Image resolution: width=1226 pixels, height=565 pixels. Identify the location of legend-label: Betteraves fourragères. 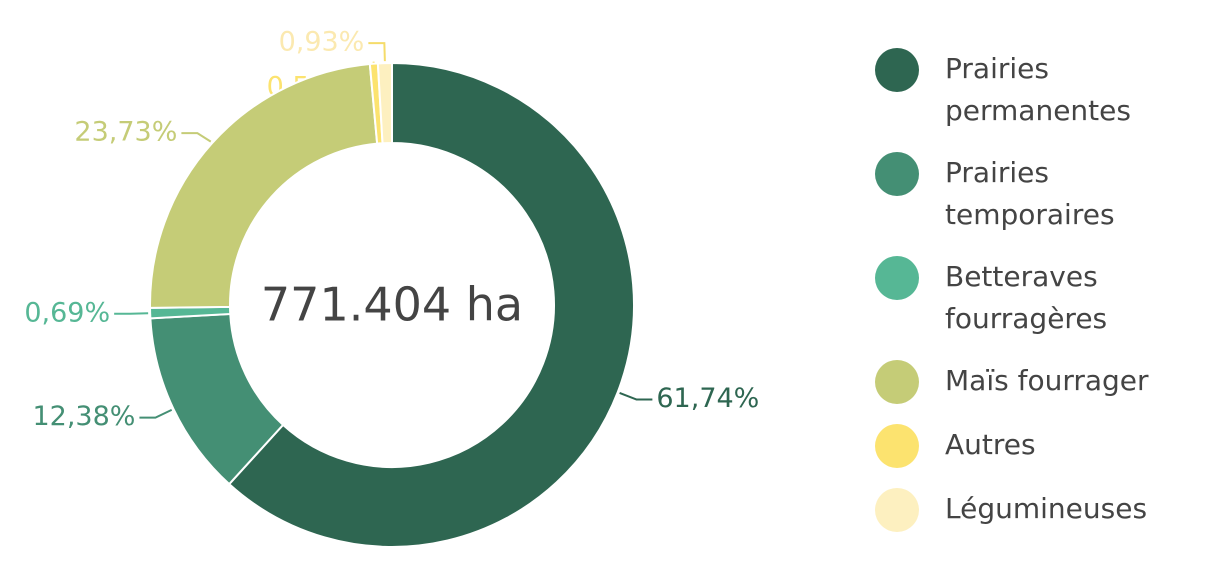
(1026, 297).